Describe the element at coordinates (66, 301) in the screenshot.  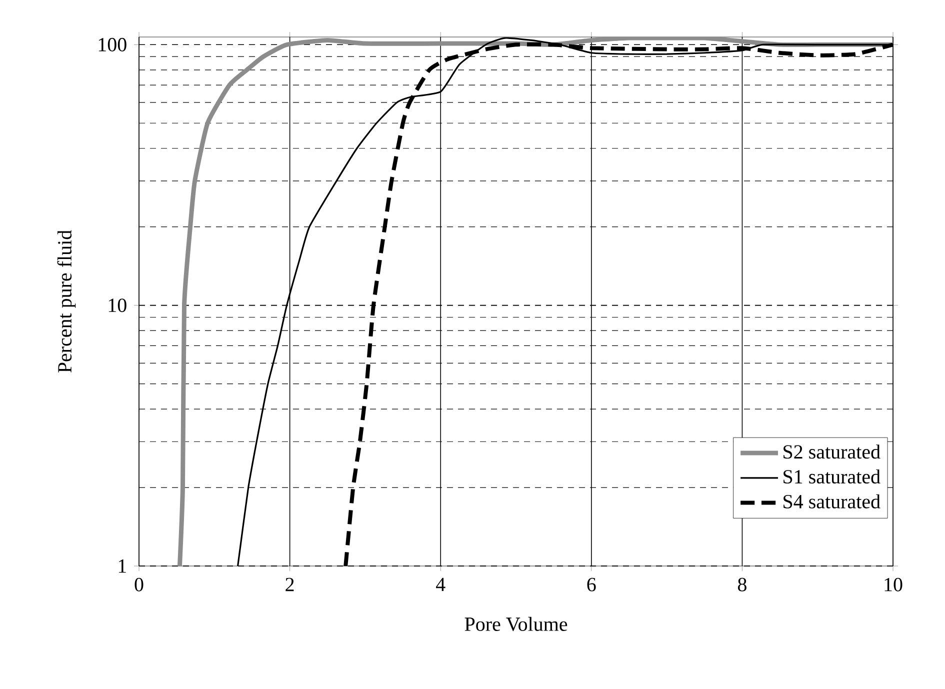
I see `y-axis-title: Percent pure fluid` at that location.